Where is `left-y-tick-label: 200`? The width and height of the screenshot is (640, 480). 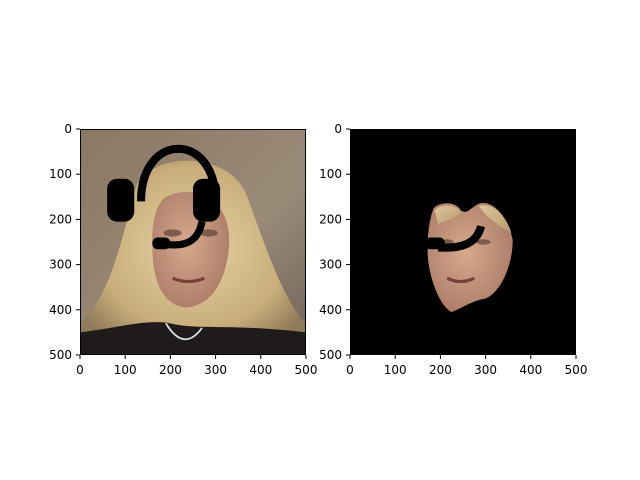
left-y-tick-label: 200 is located at coordinates (60, 219).